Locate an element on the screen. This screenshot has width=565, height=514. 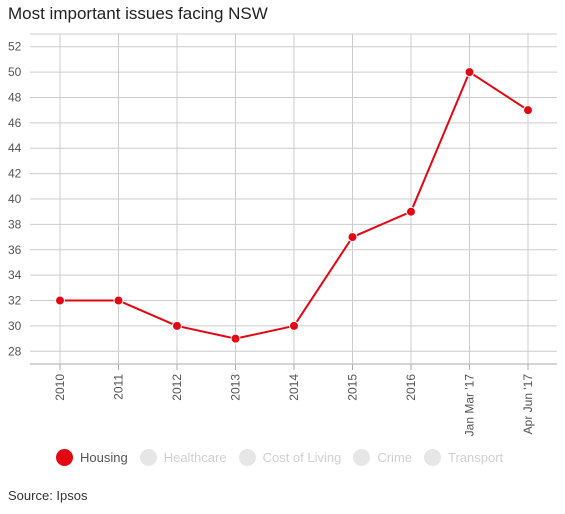
y-tick-label: 42 is located at coordinates (15, 174).